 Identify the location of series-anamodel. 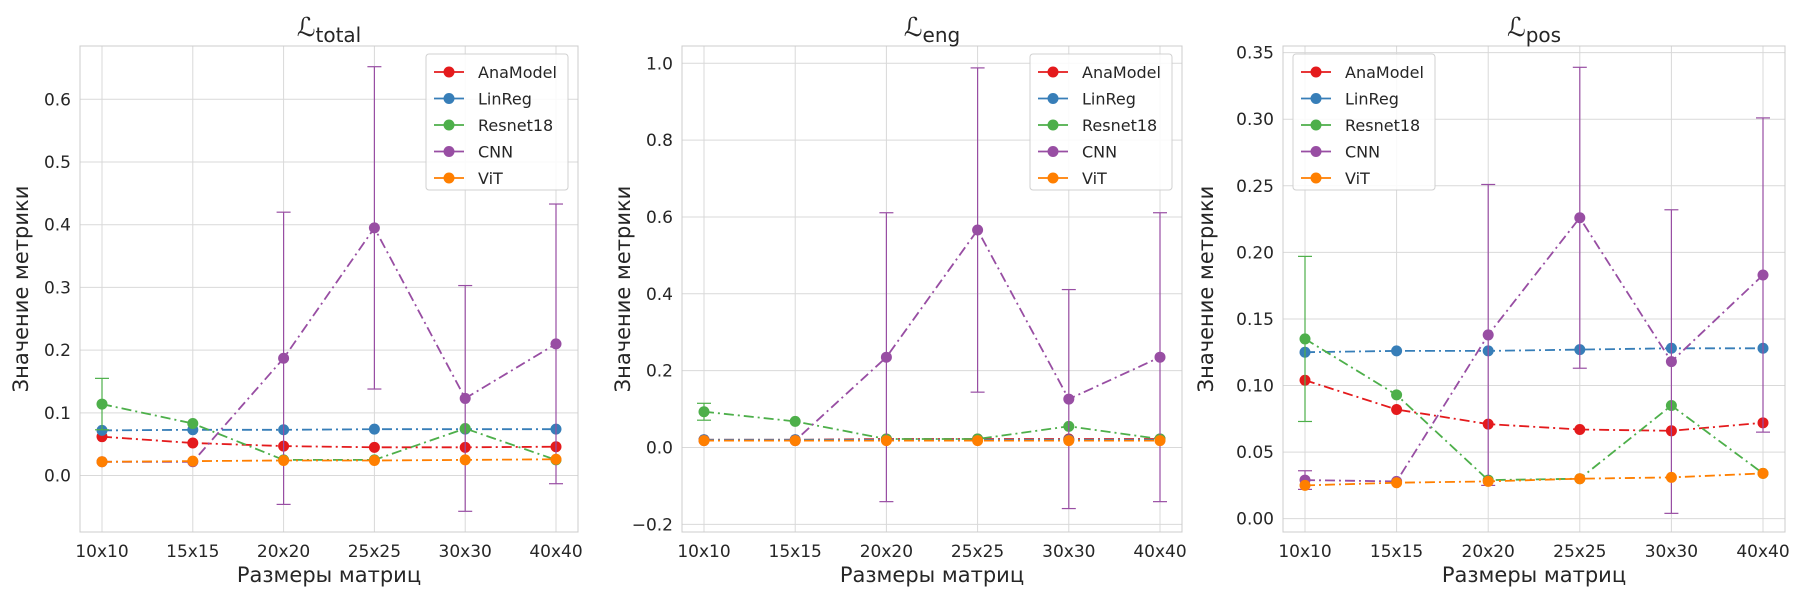
(329, 442).